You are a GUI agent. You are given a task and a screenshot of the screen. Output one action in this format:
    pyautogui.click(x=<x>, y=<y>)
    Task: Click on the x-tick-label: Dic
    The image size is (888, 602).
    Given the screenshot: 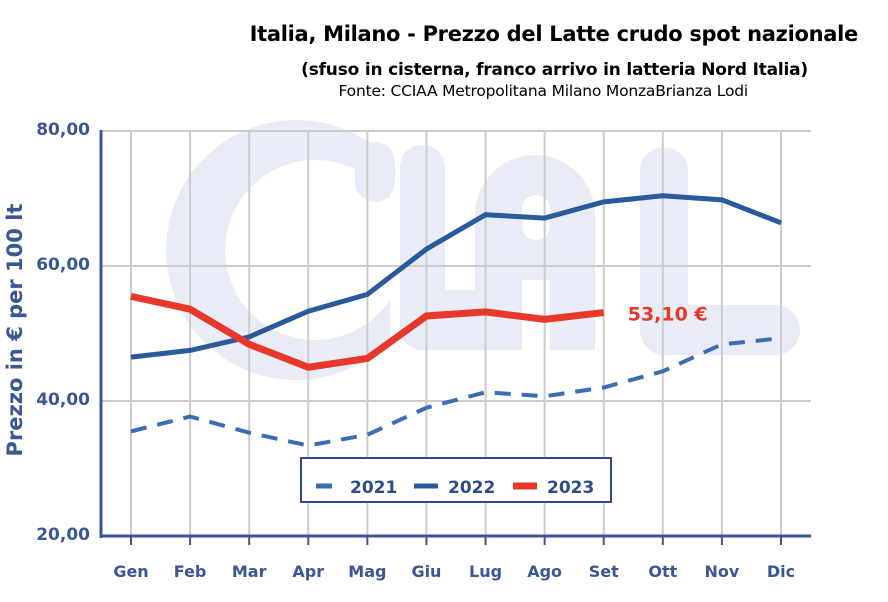 What is the action you would take?
    pyautogui.click(x=781, y=571)
    